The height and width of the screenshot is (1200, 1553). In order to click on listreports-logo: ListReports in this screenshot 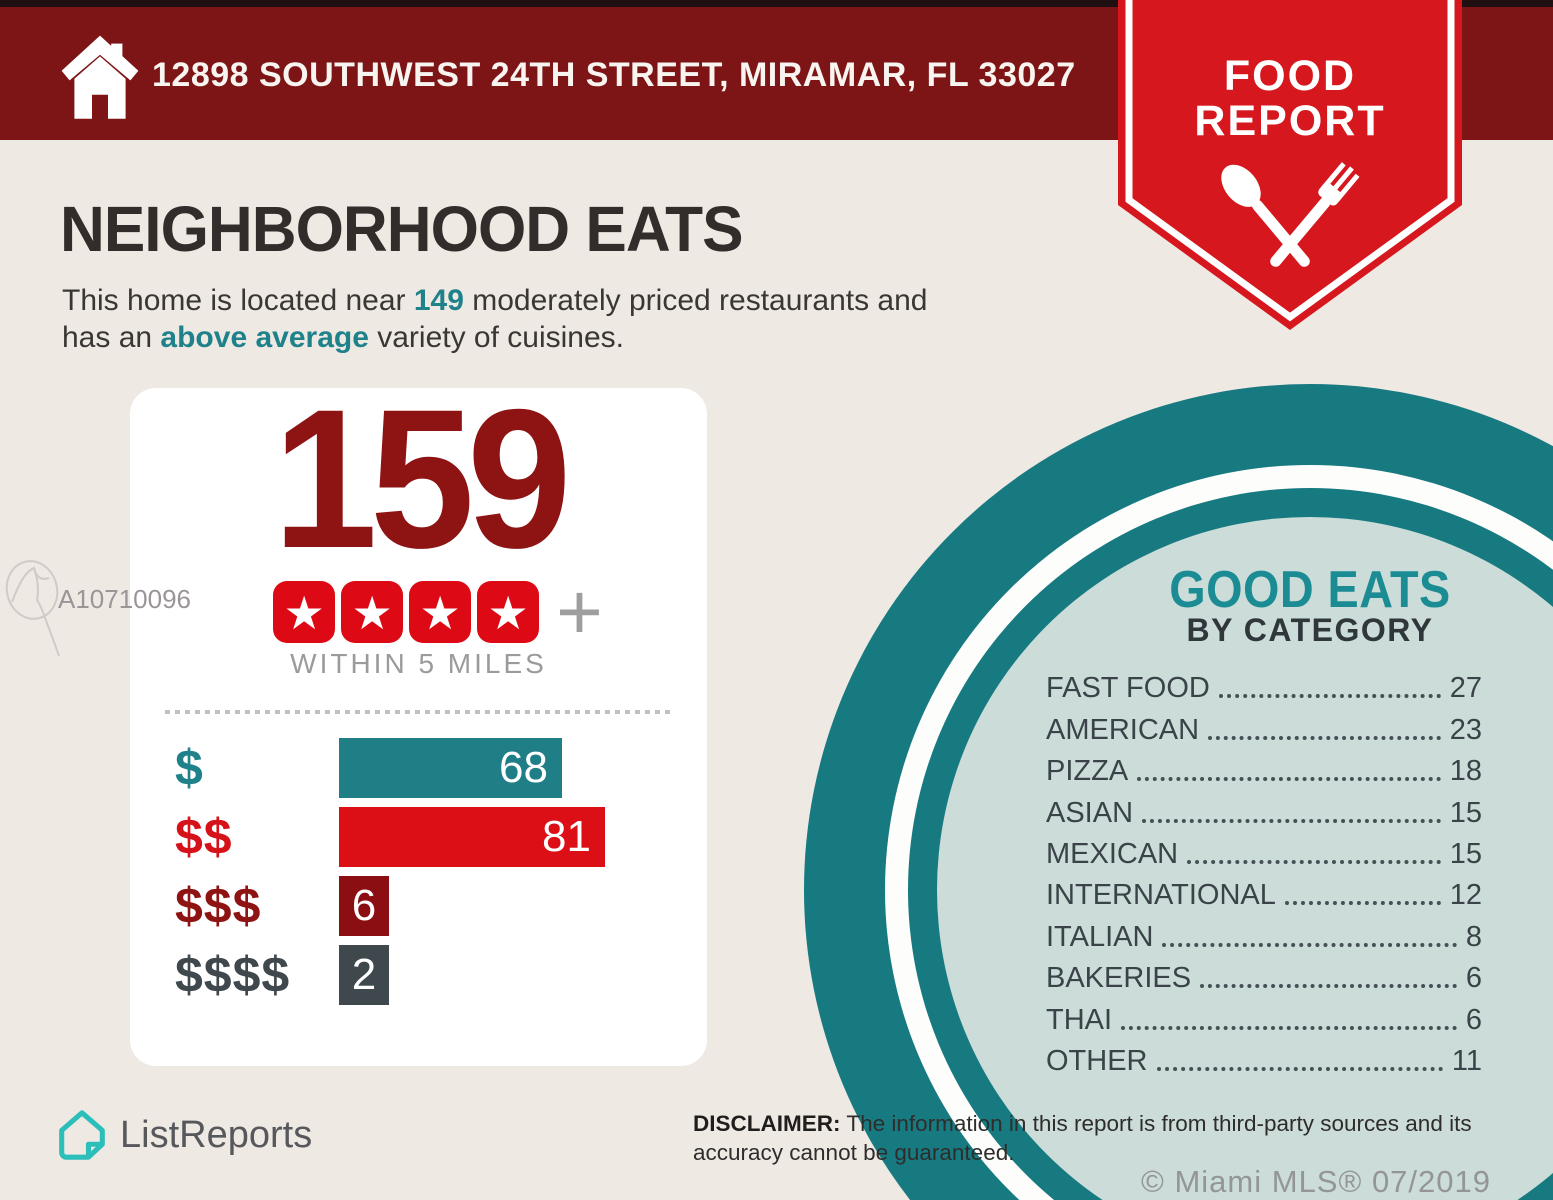, I will do `click(185, 1135)`.